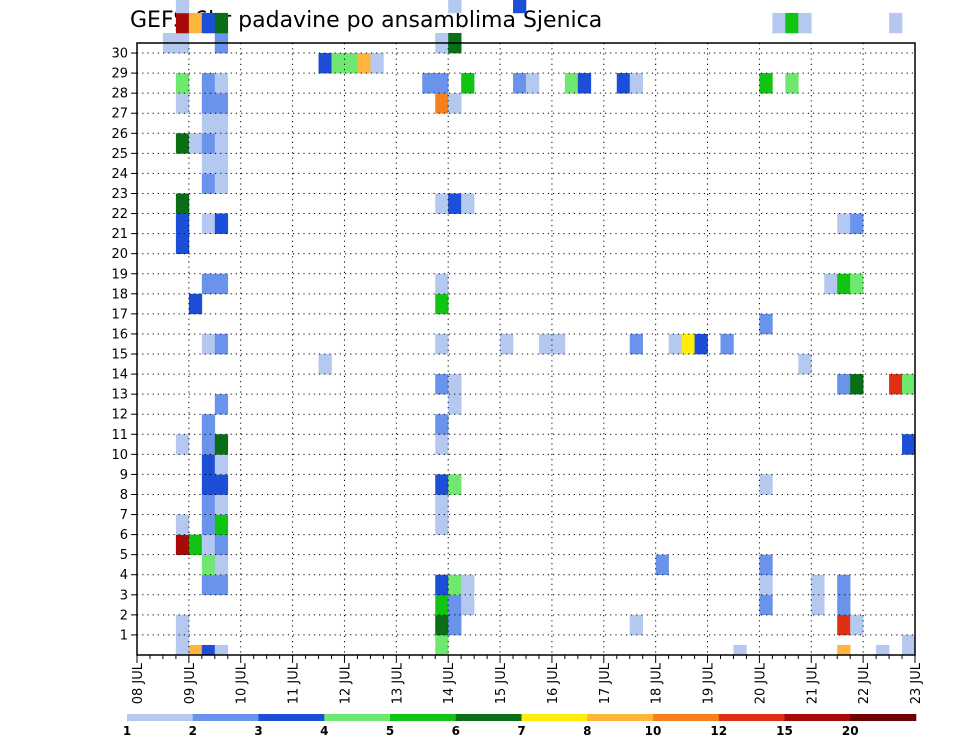 This screenshot has width=960, height=742. I want to click on y-tick-label: 2, so click(124, 615).